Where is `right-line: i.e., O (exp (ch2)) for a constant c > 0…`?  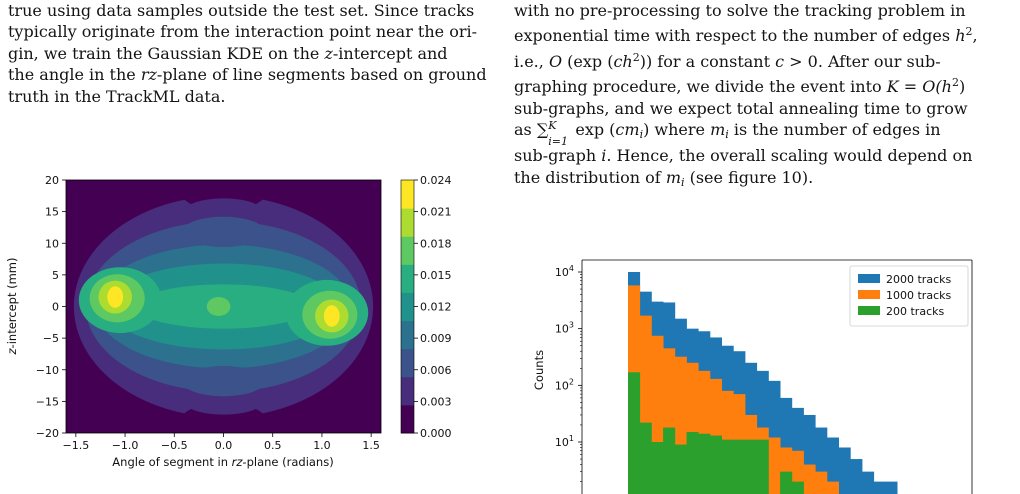
right-line: i.e., O (exp (ch2)) for a constant c > 0… is located at coordinates (763, 59).